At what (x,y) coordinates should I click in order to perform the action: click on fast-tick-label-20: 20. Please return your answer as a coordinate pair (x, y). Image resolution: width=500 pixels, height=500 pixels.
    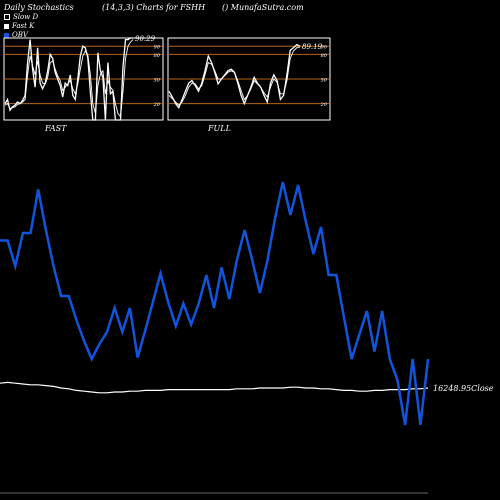
    Looking at the image, I should click on (157, 105).